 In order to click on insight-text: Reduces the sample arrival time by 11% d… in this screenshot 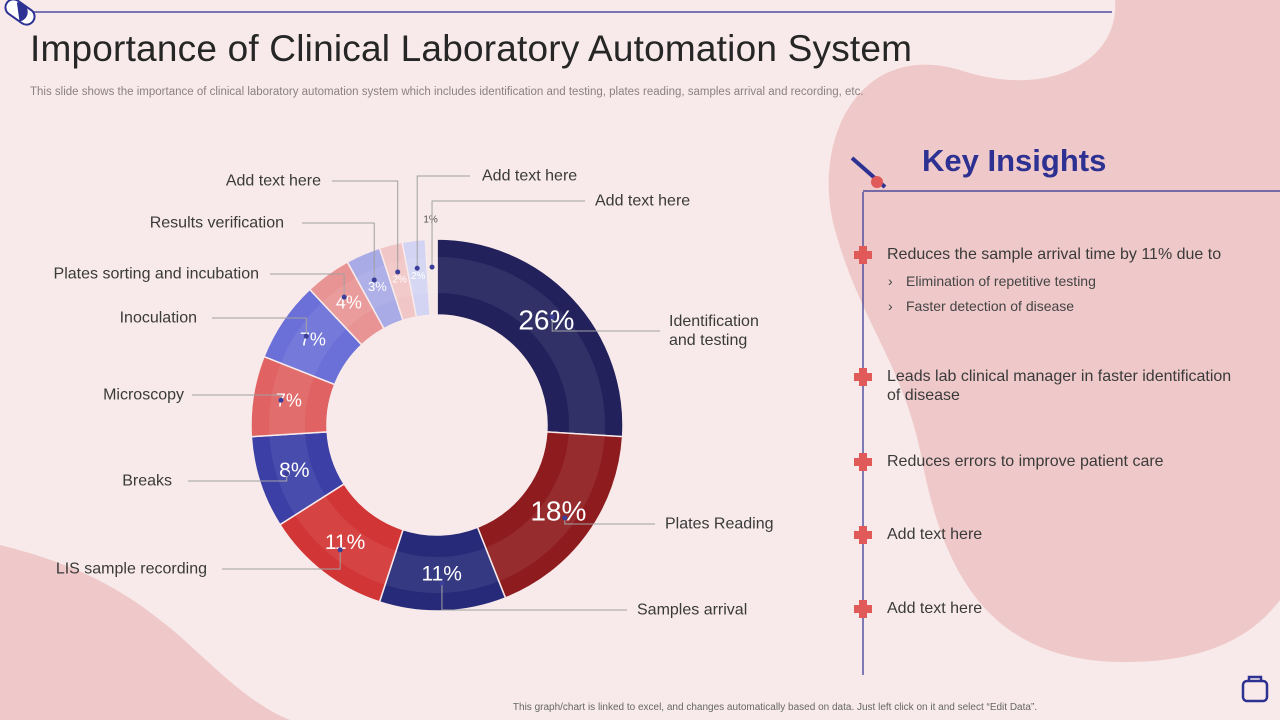, I will do `click(1054, 254)`.